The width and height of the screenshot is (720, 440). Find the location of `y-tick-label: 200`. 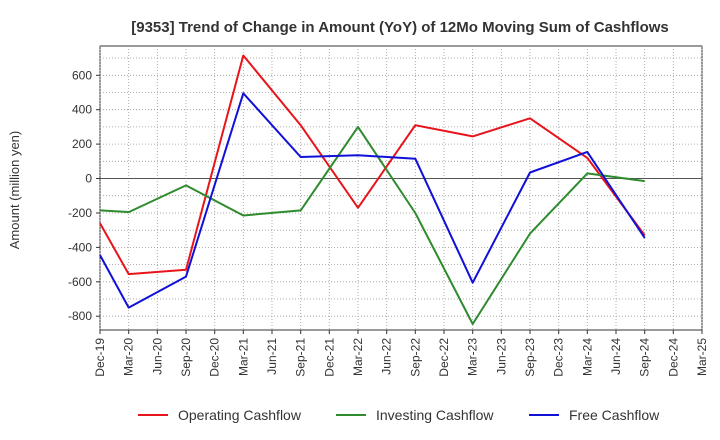

y-tick-label: 200 is located at coordinates (82, 144).